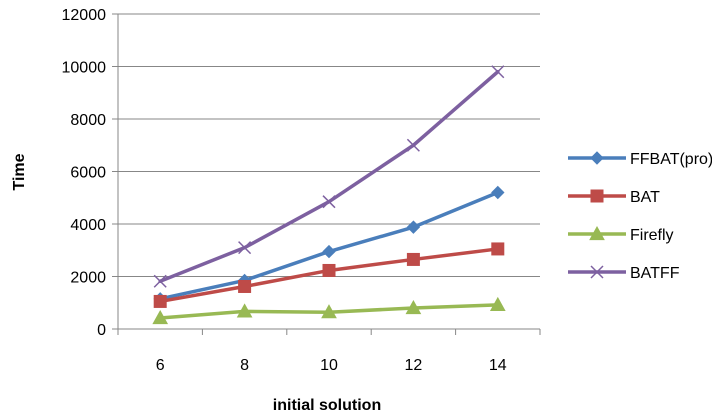 Image resolution: width=712 pixels, height=418 pixels. What do you see at coordinates (160, 365) in the screenshot?
I see `x-tick-label: 6` at bounding box center [160, 365].